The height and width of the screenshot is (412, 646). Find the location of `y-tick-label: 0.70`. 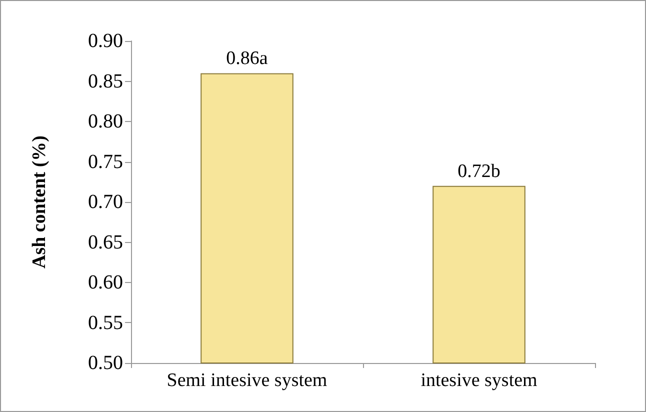

y-tick-label: 0.70 is located at coordinates (105, 202).